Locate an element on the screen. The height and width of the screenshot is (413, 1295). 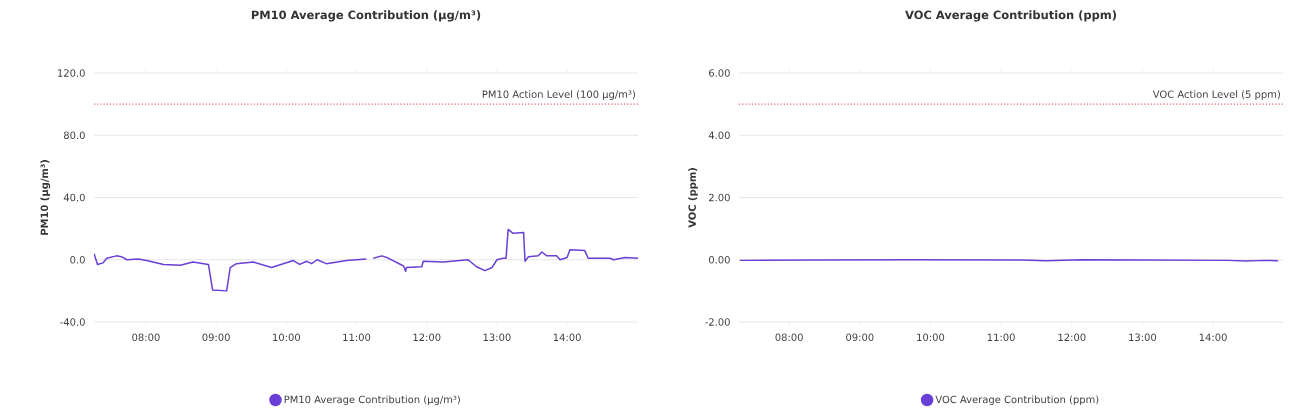
y-tick-label: 6.00 is located at coordinates (719, 73).